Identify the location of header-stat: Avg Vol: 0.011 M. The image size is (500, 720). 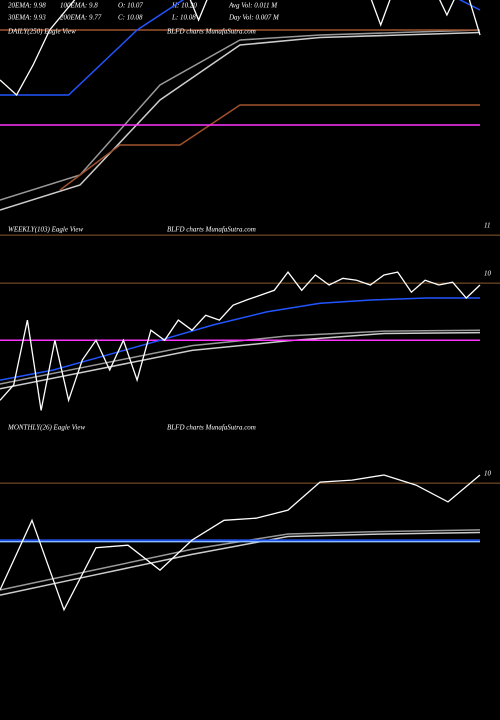
(253, 6).